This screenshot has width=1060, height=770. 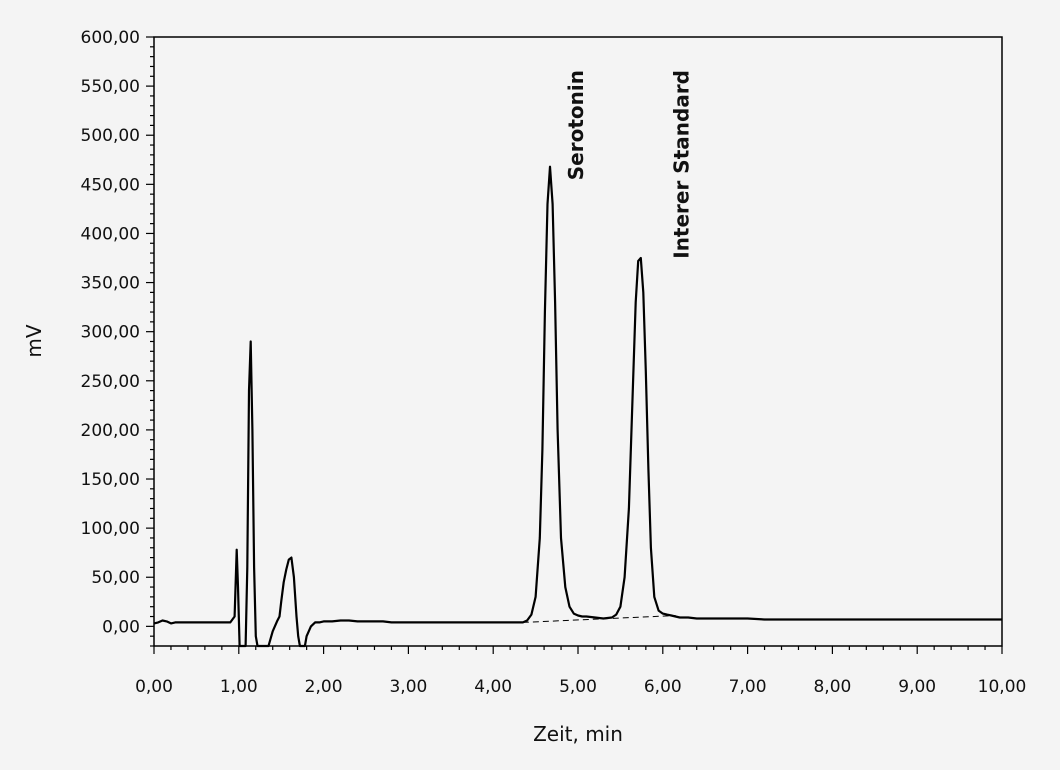 What do you see at coordinates (110, 529) in the screenshot?
I see `y-tick-label: 100,00` at bounding box center [110, 529].